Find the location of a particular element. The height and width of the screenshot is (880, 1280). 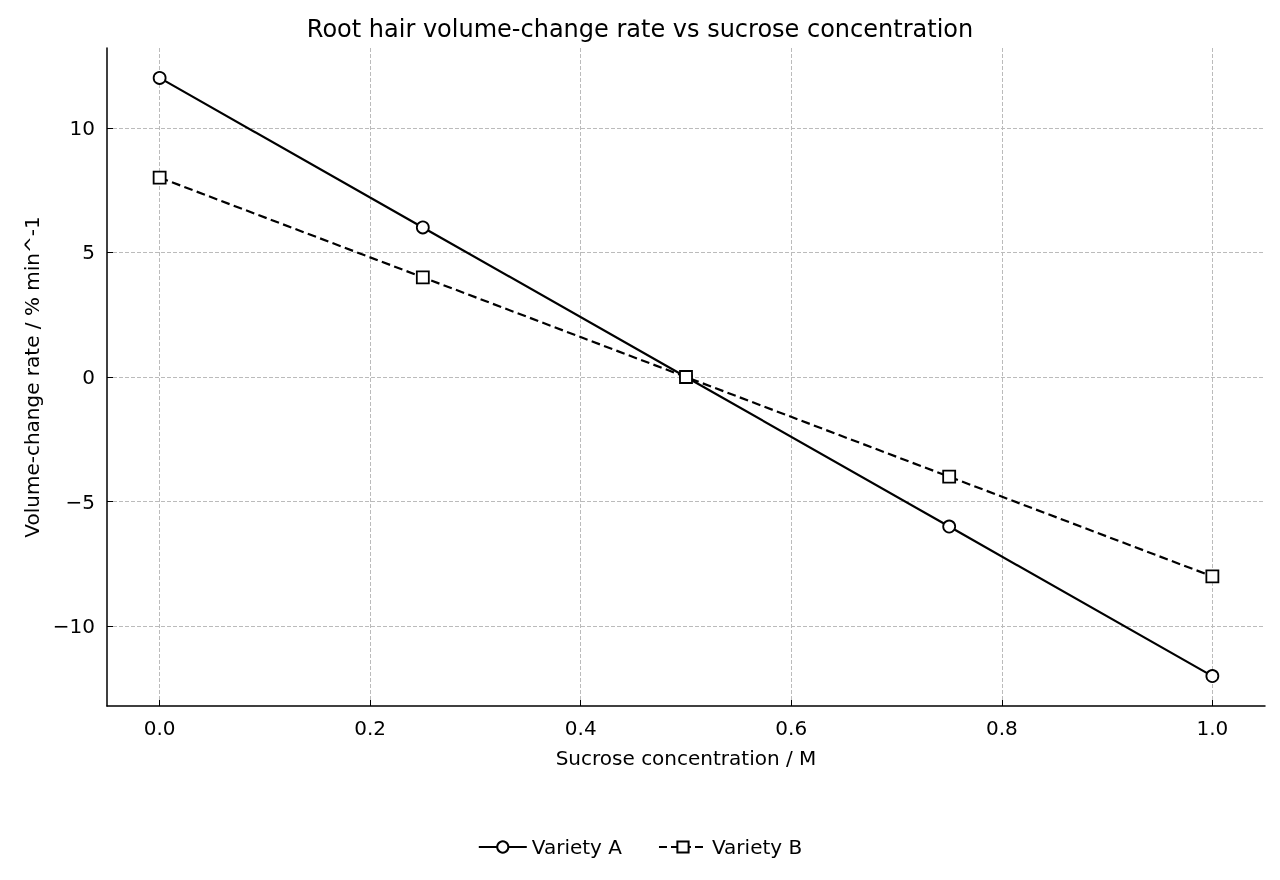

x-tick-label: 0.4 is located at coordinates (580, 728).